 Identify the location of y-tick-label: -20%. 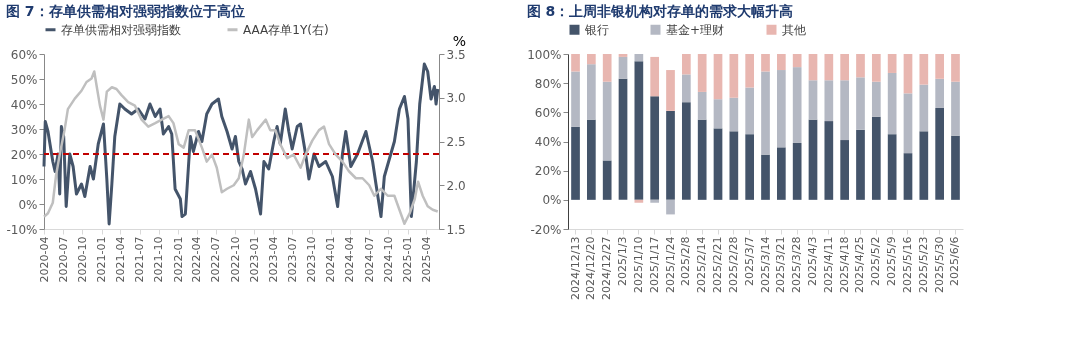
(546, 229).